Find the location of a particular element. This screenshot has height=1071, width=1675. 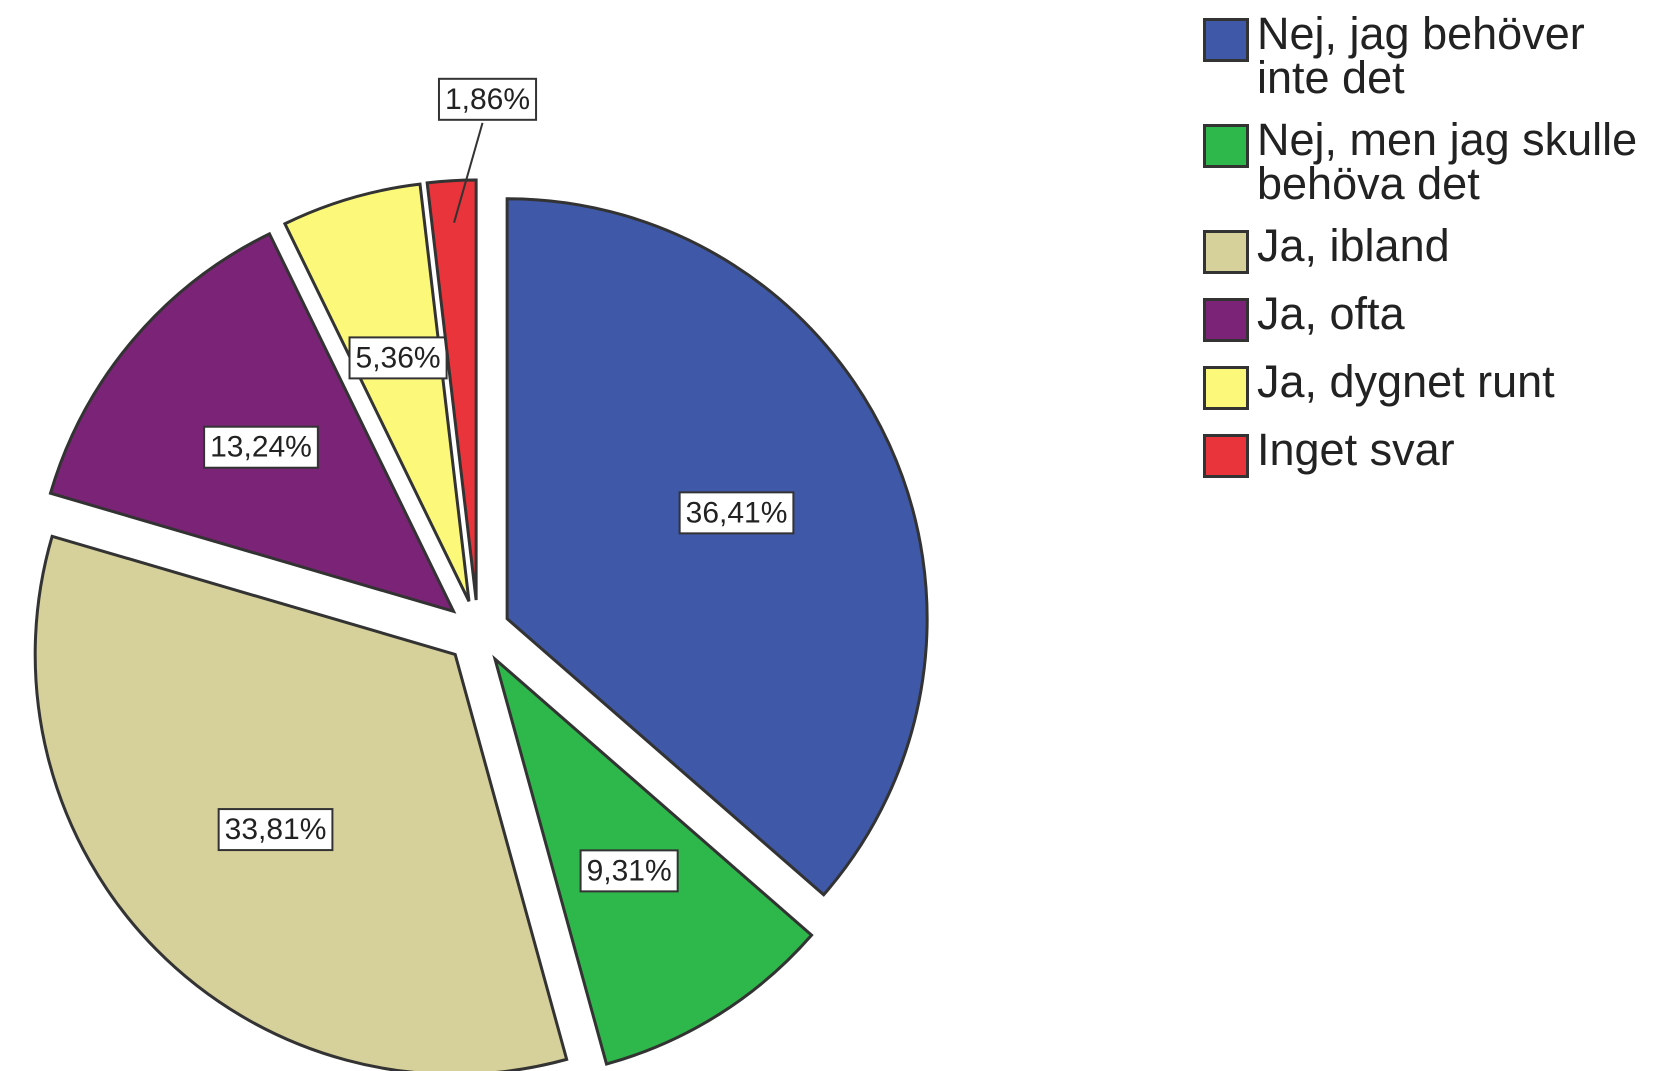

data-label: 1,86% is located at coordinates (487, 99).